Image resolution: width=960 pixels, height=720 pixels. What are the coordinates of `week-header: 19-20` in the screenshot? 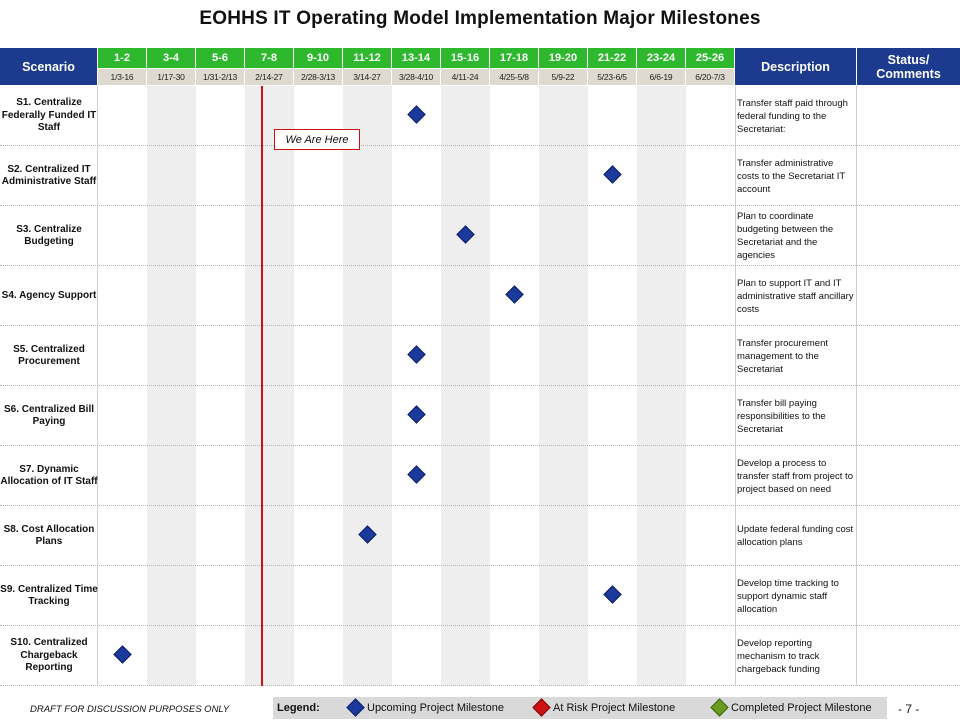 It's located at (563, 58).